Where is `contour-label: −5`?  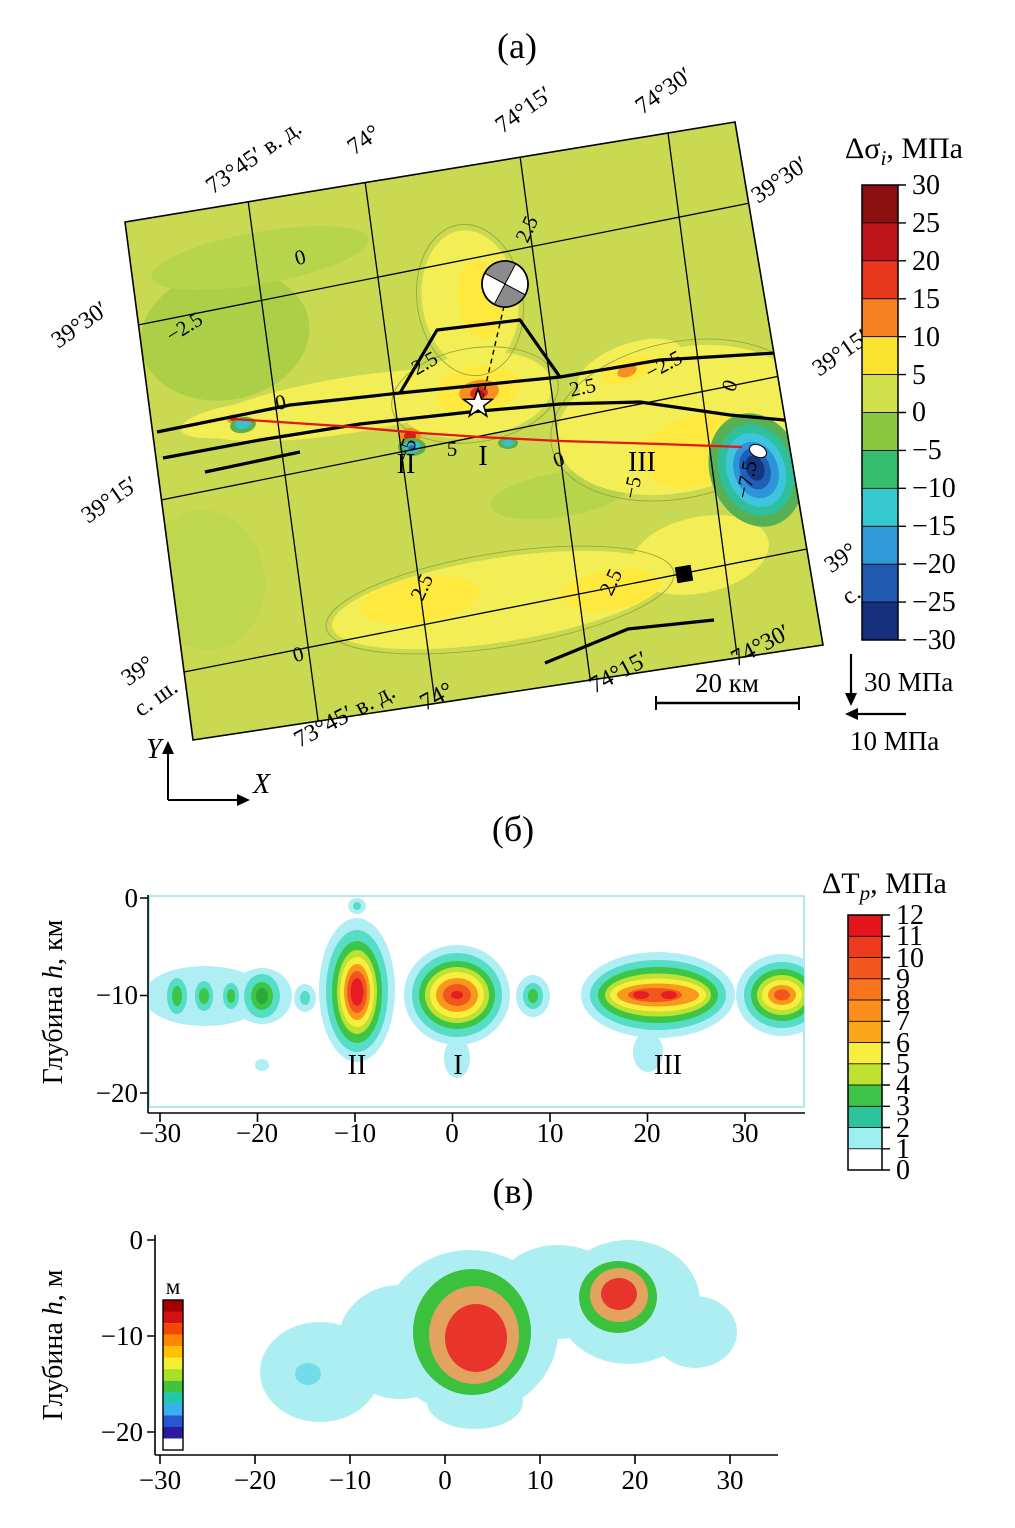
contour-label: −5 is located at coordinates (632, 487).